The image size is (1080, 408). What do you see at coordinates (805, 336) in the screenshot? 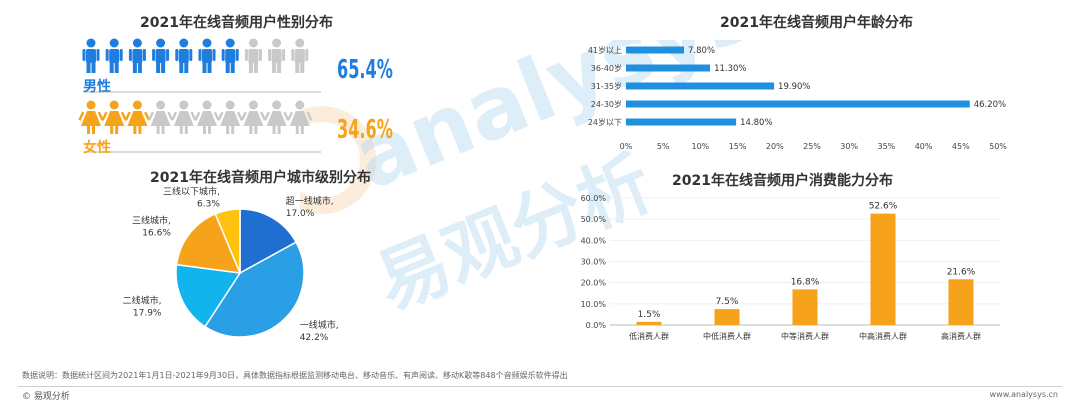
I see `consumption-category-label: 中等消费人群` at bounding box center [805, 336].